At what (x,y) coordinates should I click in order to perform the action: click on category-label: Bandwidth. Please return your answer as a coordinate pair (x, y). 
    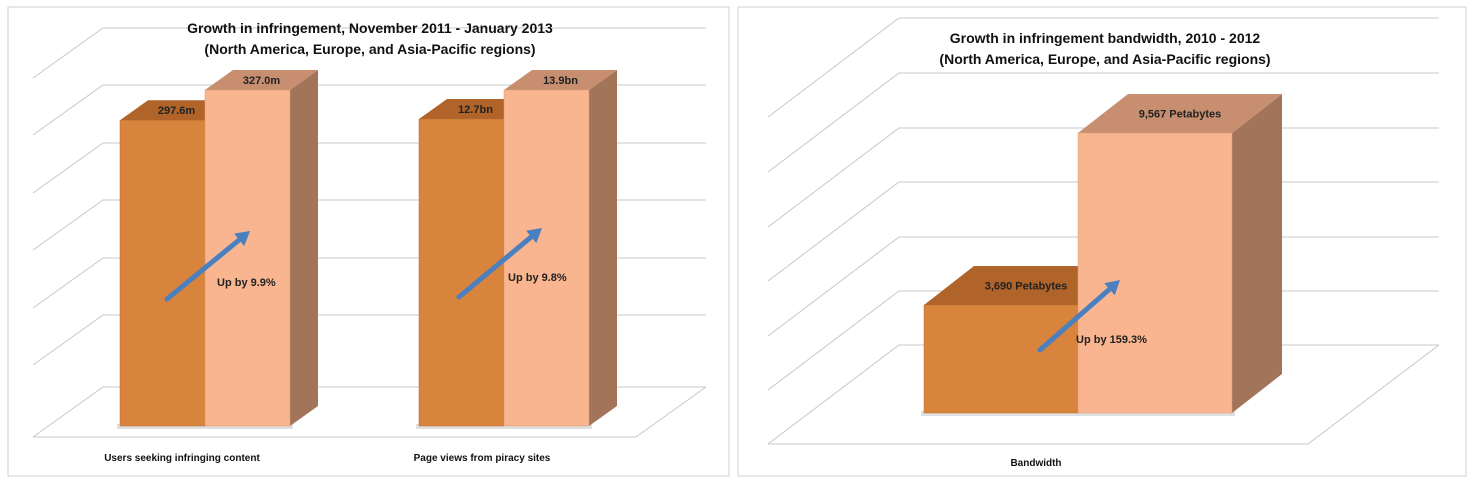
    Looking at the image, I should click on (1035, 463).